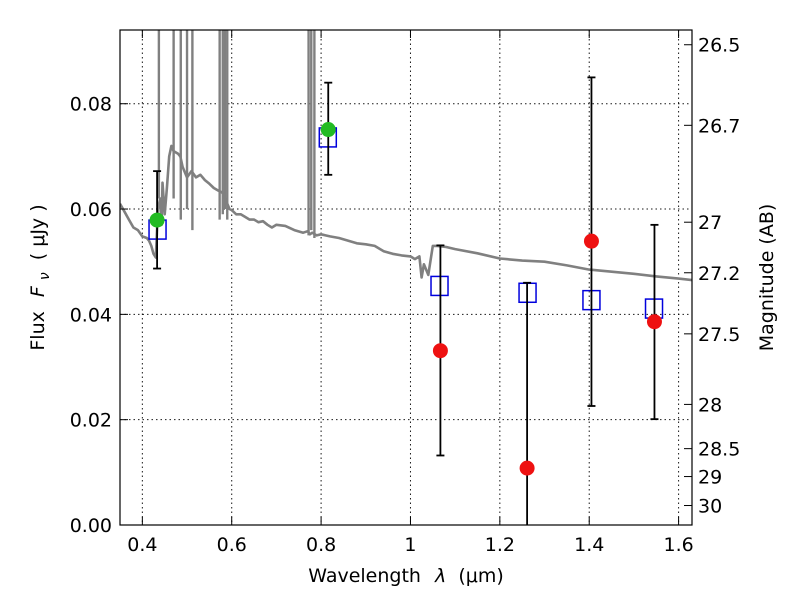 This screenshot has height=600, width=800. What do you see at coordinates (91, 315) in the screenshot?
I see `y-tick-label: 0.04` at bounding box center [91, 315].